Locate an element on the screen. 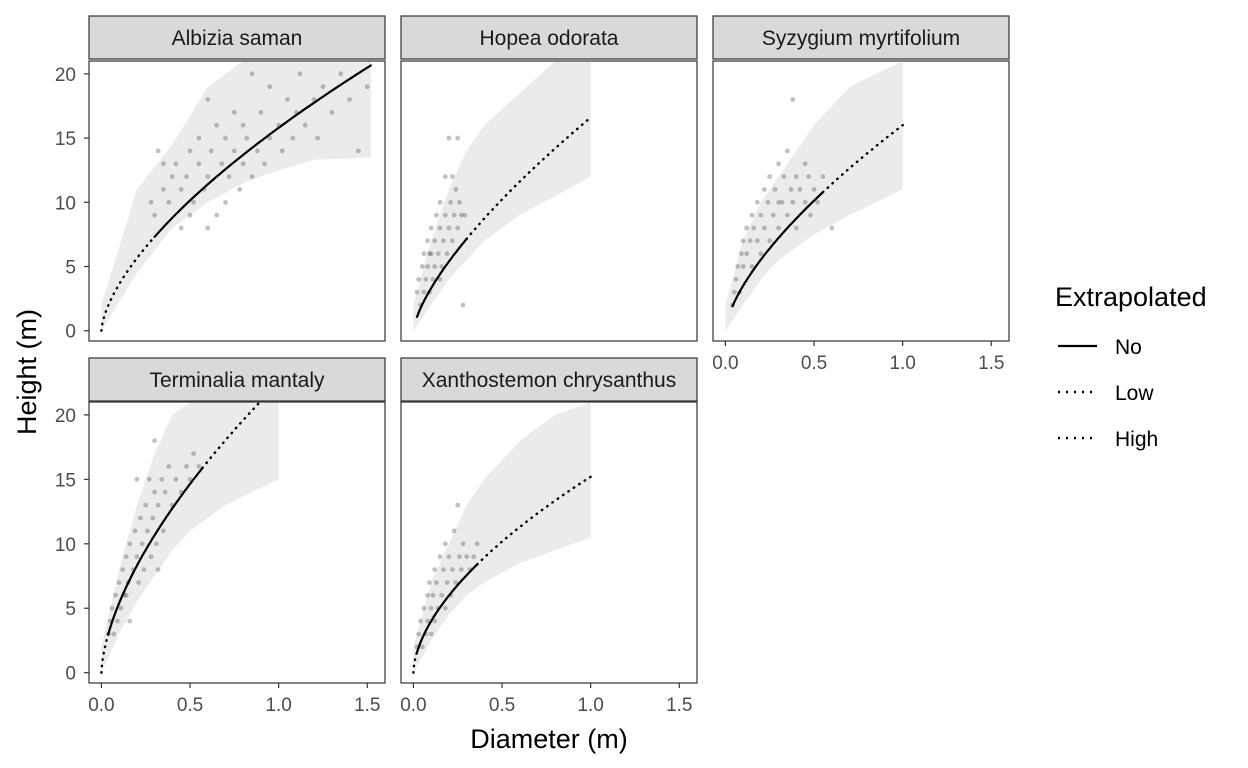 This screenshot has width=1248, height=768. panel-syzygium-myrtifolium: Syzygium myrtifolium is located at coordinates (861, 178).